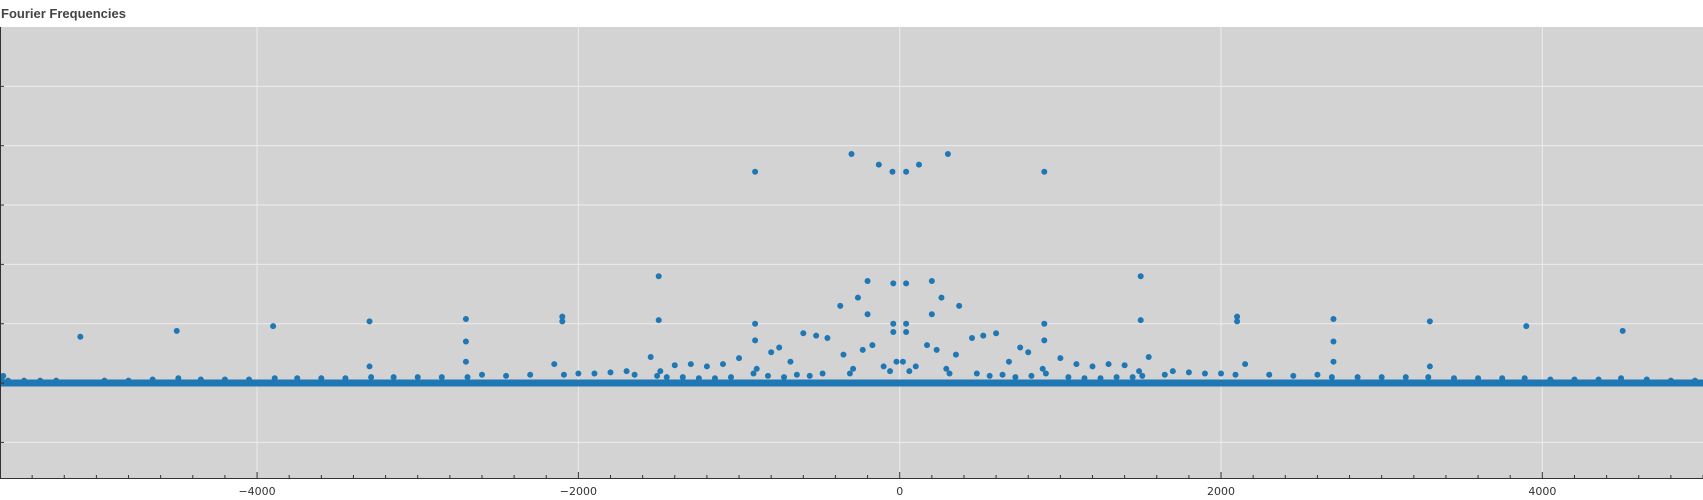  I want to click on x-tick-label: 2000, so click(1221, 491).